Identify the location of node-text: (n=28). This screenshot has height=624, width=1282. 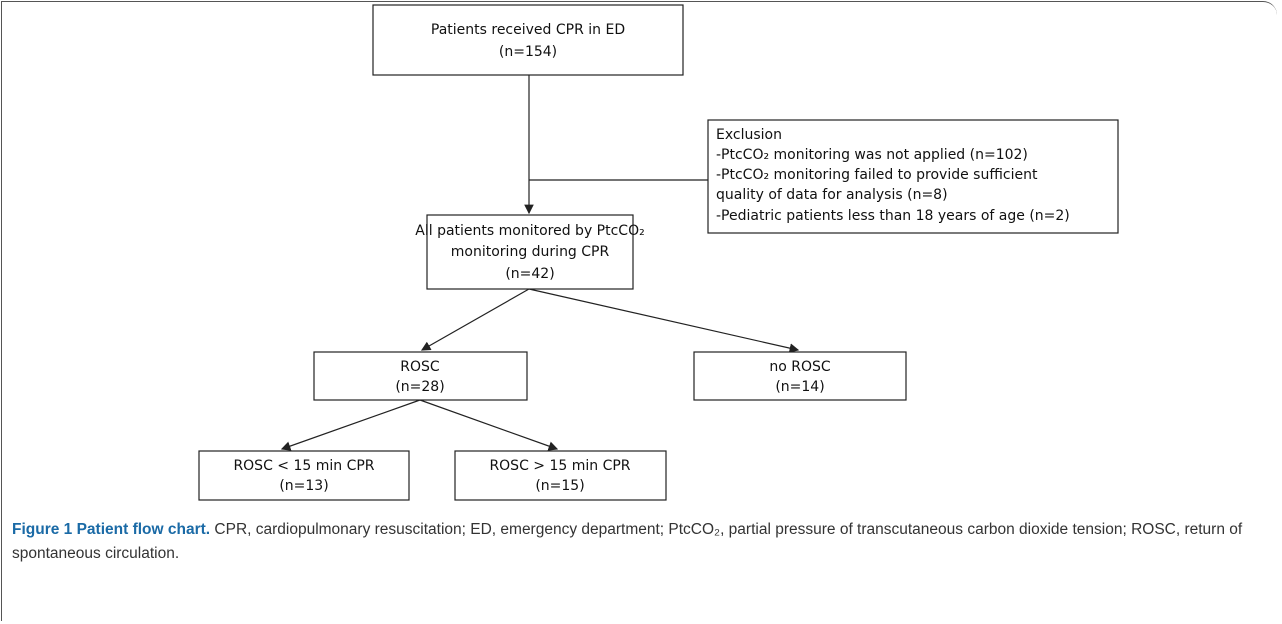
(419, 387).